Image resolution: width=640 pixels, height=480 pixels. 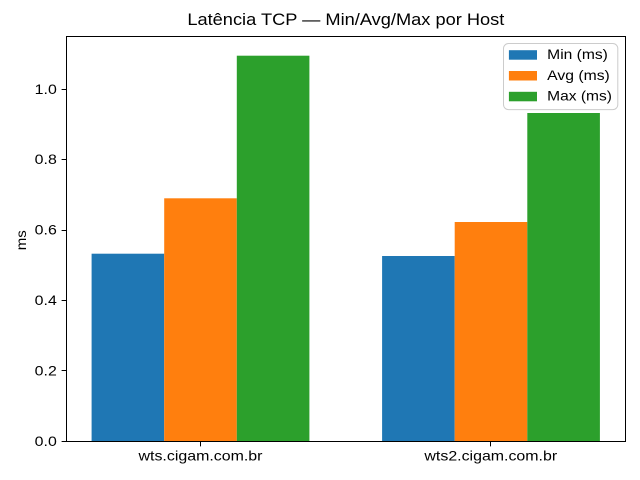 I want to click on svg-text:Latência TCP — Min/Avg/Max por: Latência TCP — Min/Avg/Max por Host, so click(x=345, y=19).